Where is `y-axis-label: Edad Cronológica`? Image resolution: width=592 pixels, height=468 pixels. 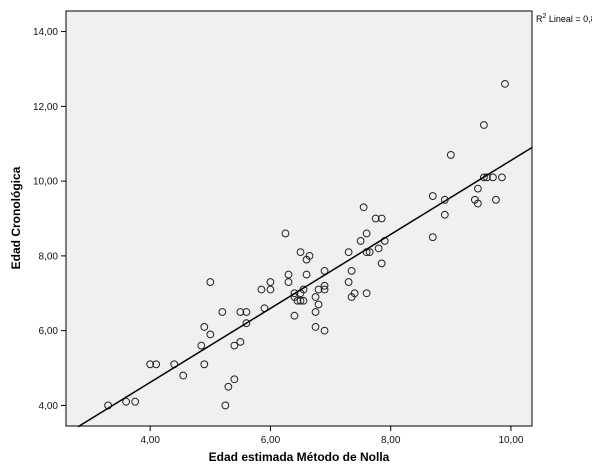 y-axis-label: Edad Cronológica is located at coordinates (16, 217).